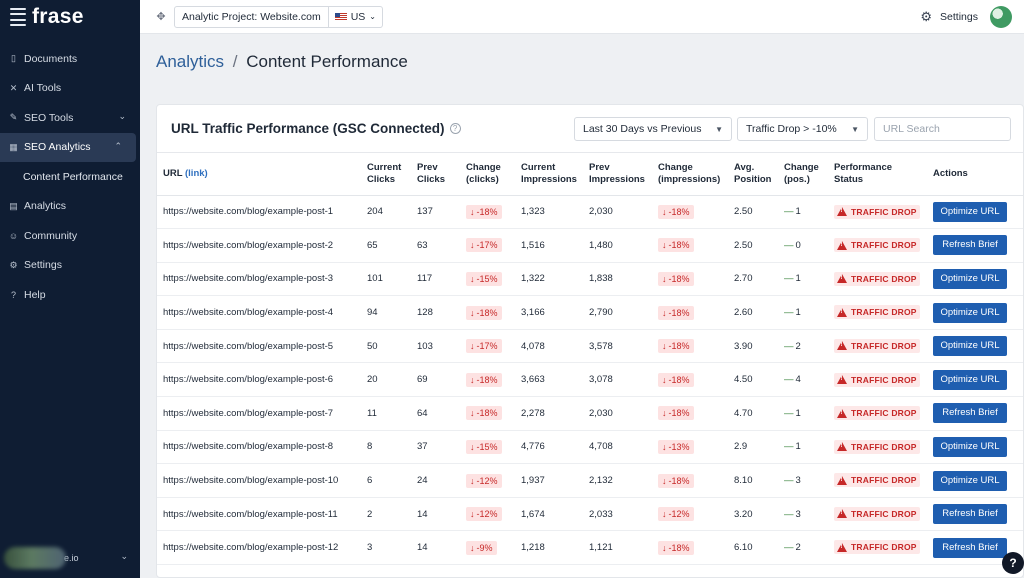  What do you see at coordinates (70, 17) in the screenshot?
I see `frase-logo: frase` at bounding box center [70, 17].